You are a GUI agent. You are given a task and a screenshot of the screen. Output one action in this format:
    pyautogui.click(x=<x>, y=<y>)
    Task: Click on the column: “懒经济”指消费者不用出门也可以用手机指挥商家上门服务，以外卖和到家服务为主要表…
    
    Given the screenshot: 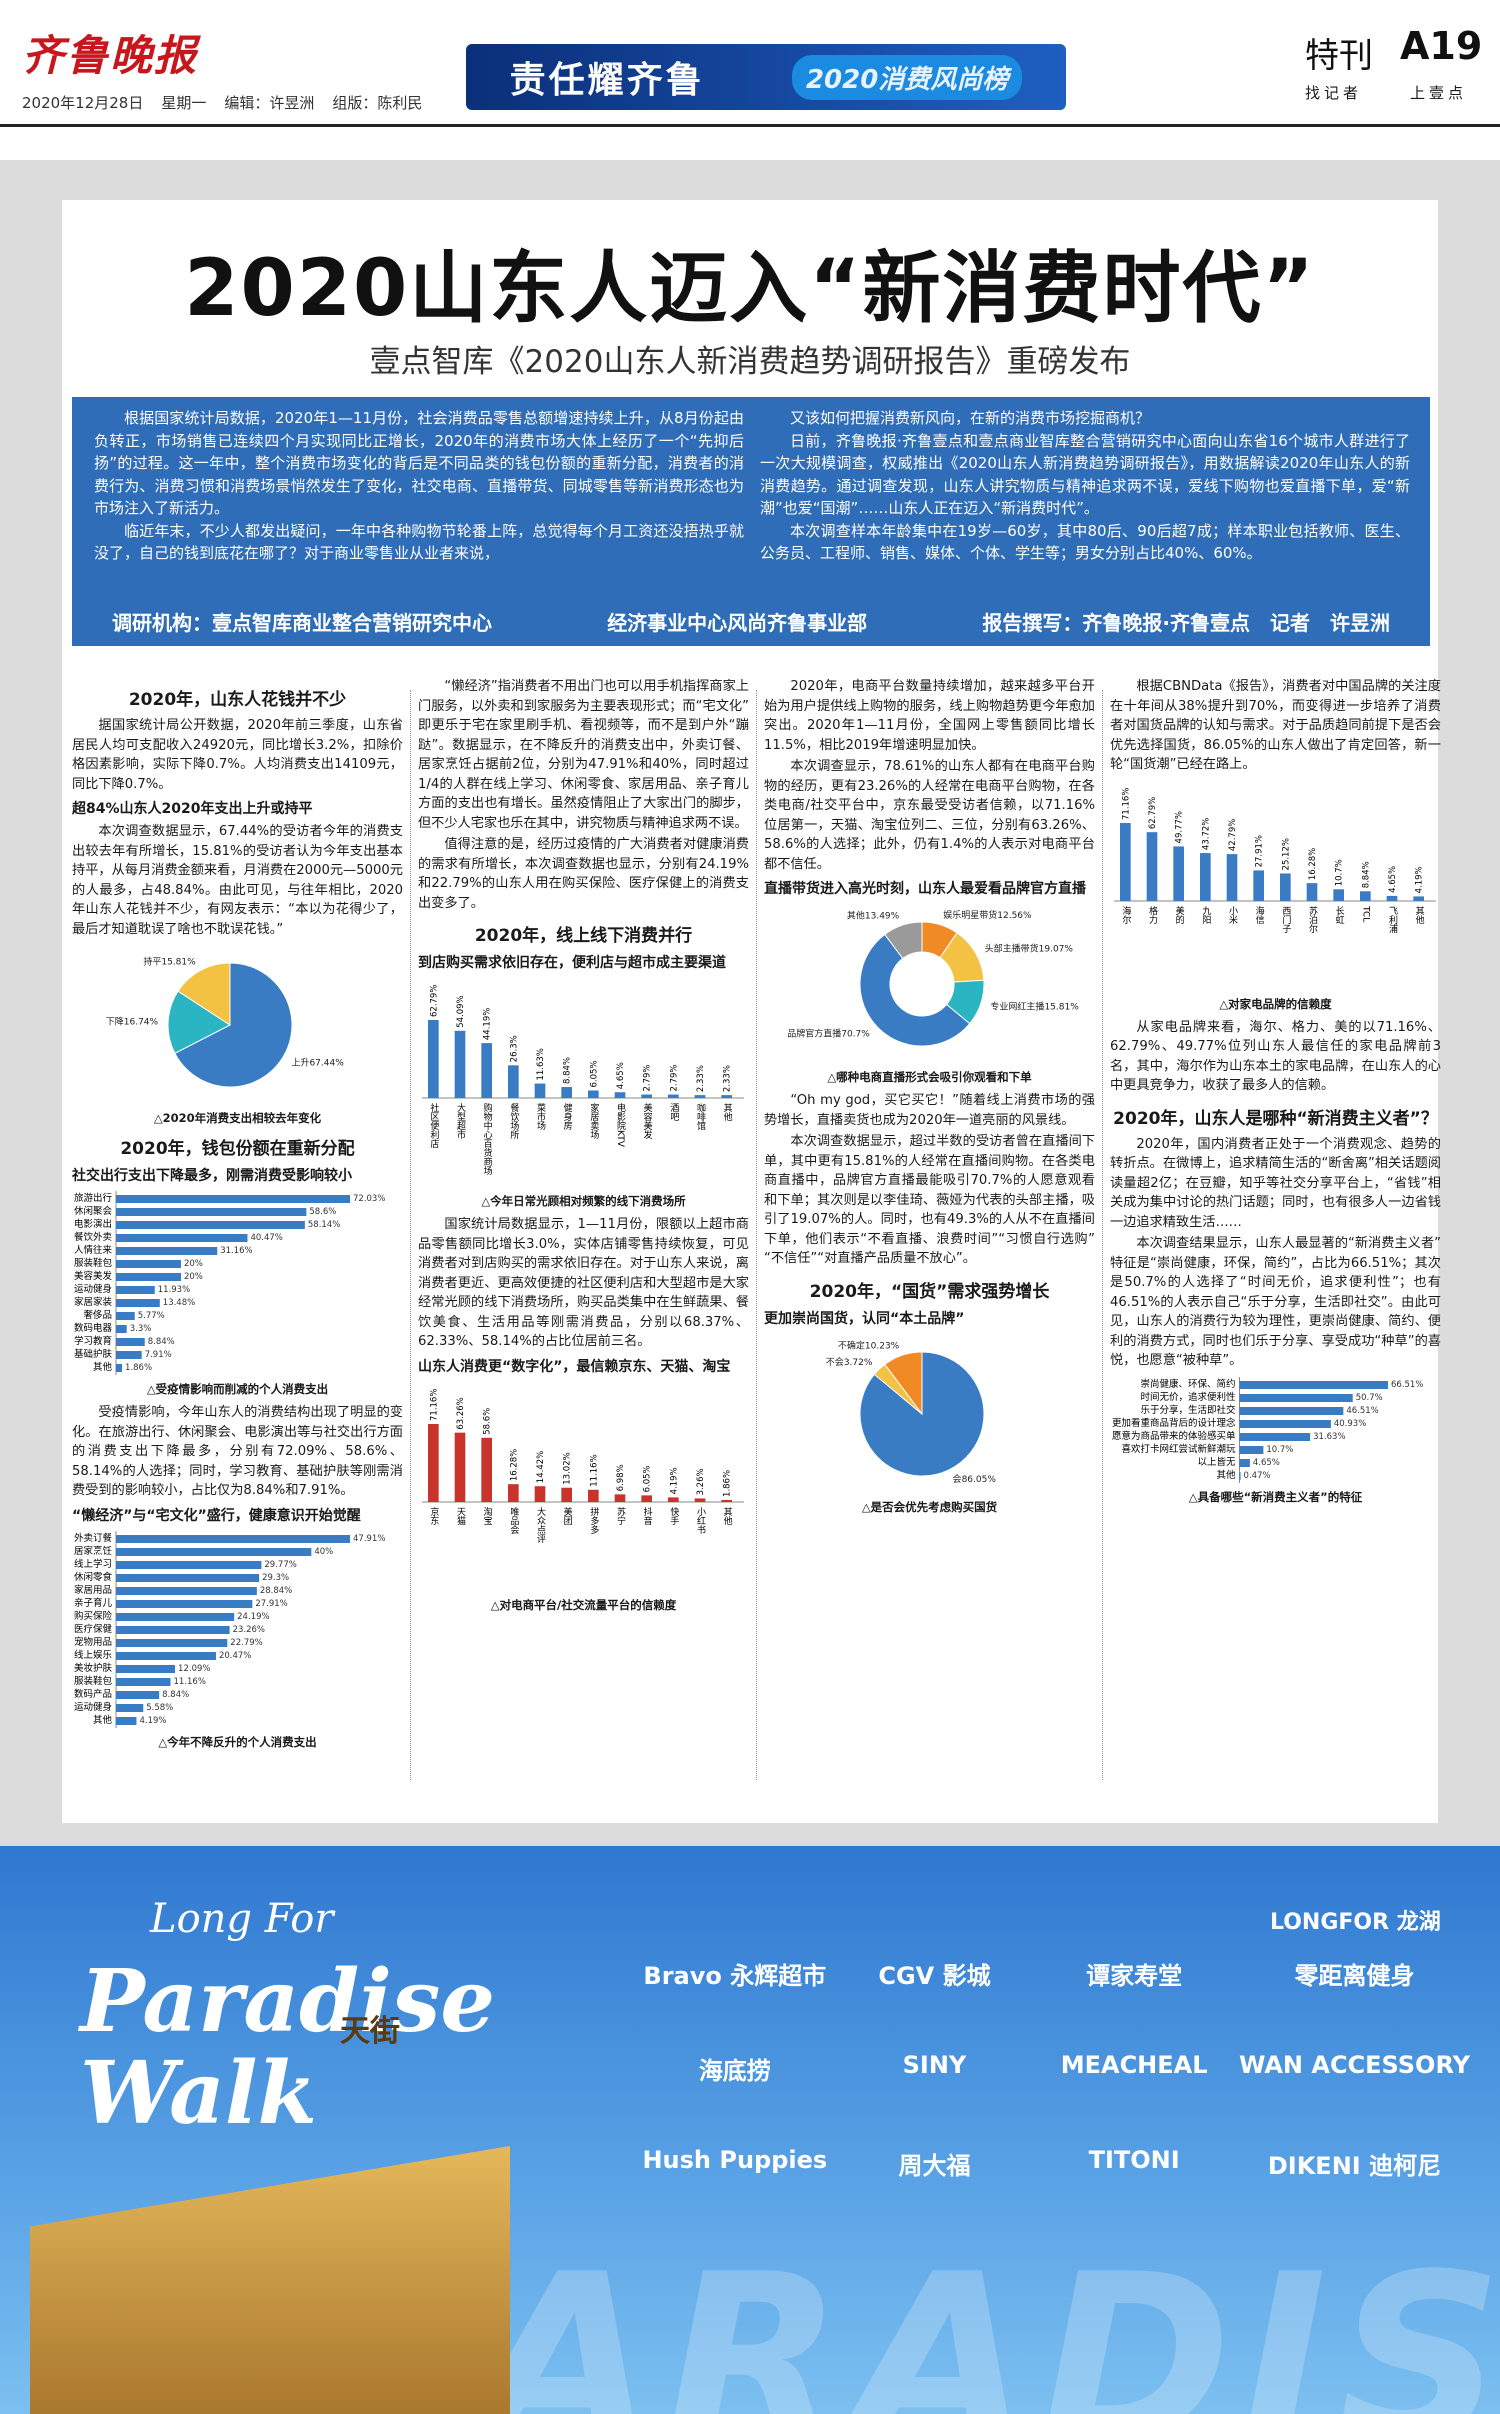 What is the action you would take?
    pyautogui.click(x=583, y=1232)
    